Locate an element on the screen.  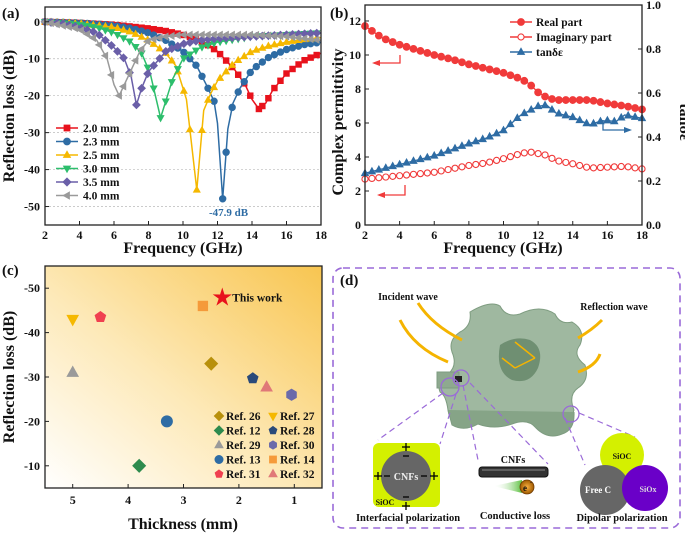
legend-item-ref-12: Ref. 12 is located at coordinates (237, 431).